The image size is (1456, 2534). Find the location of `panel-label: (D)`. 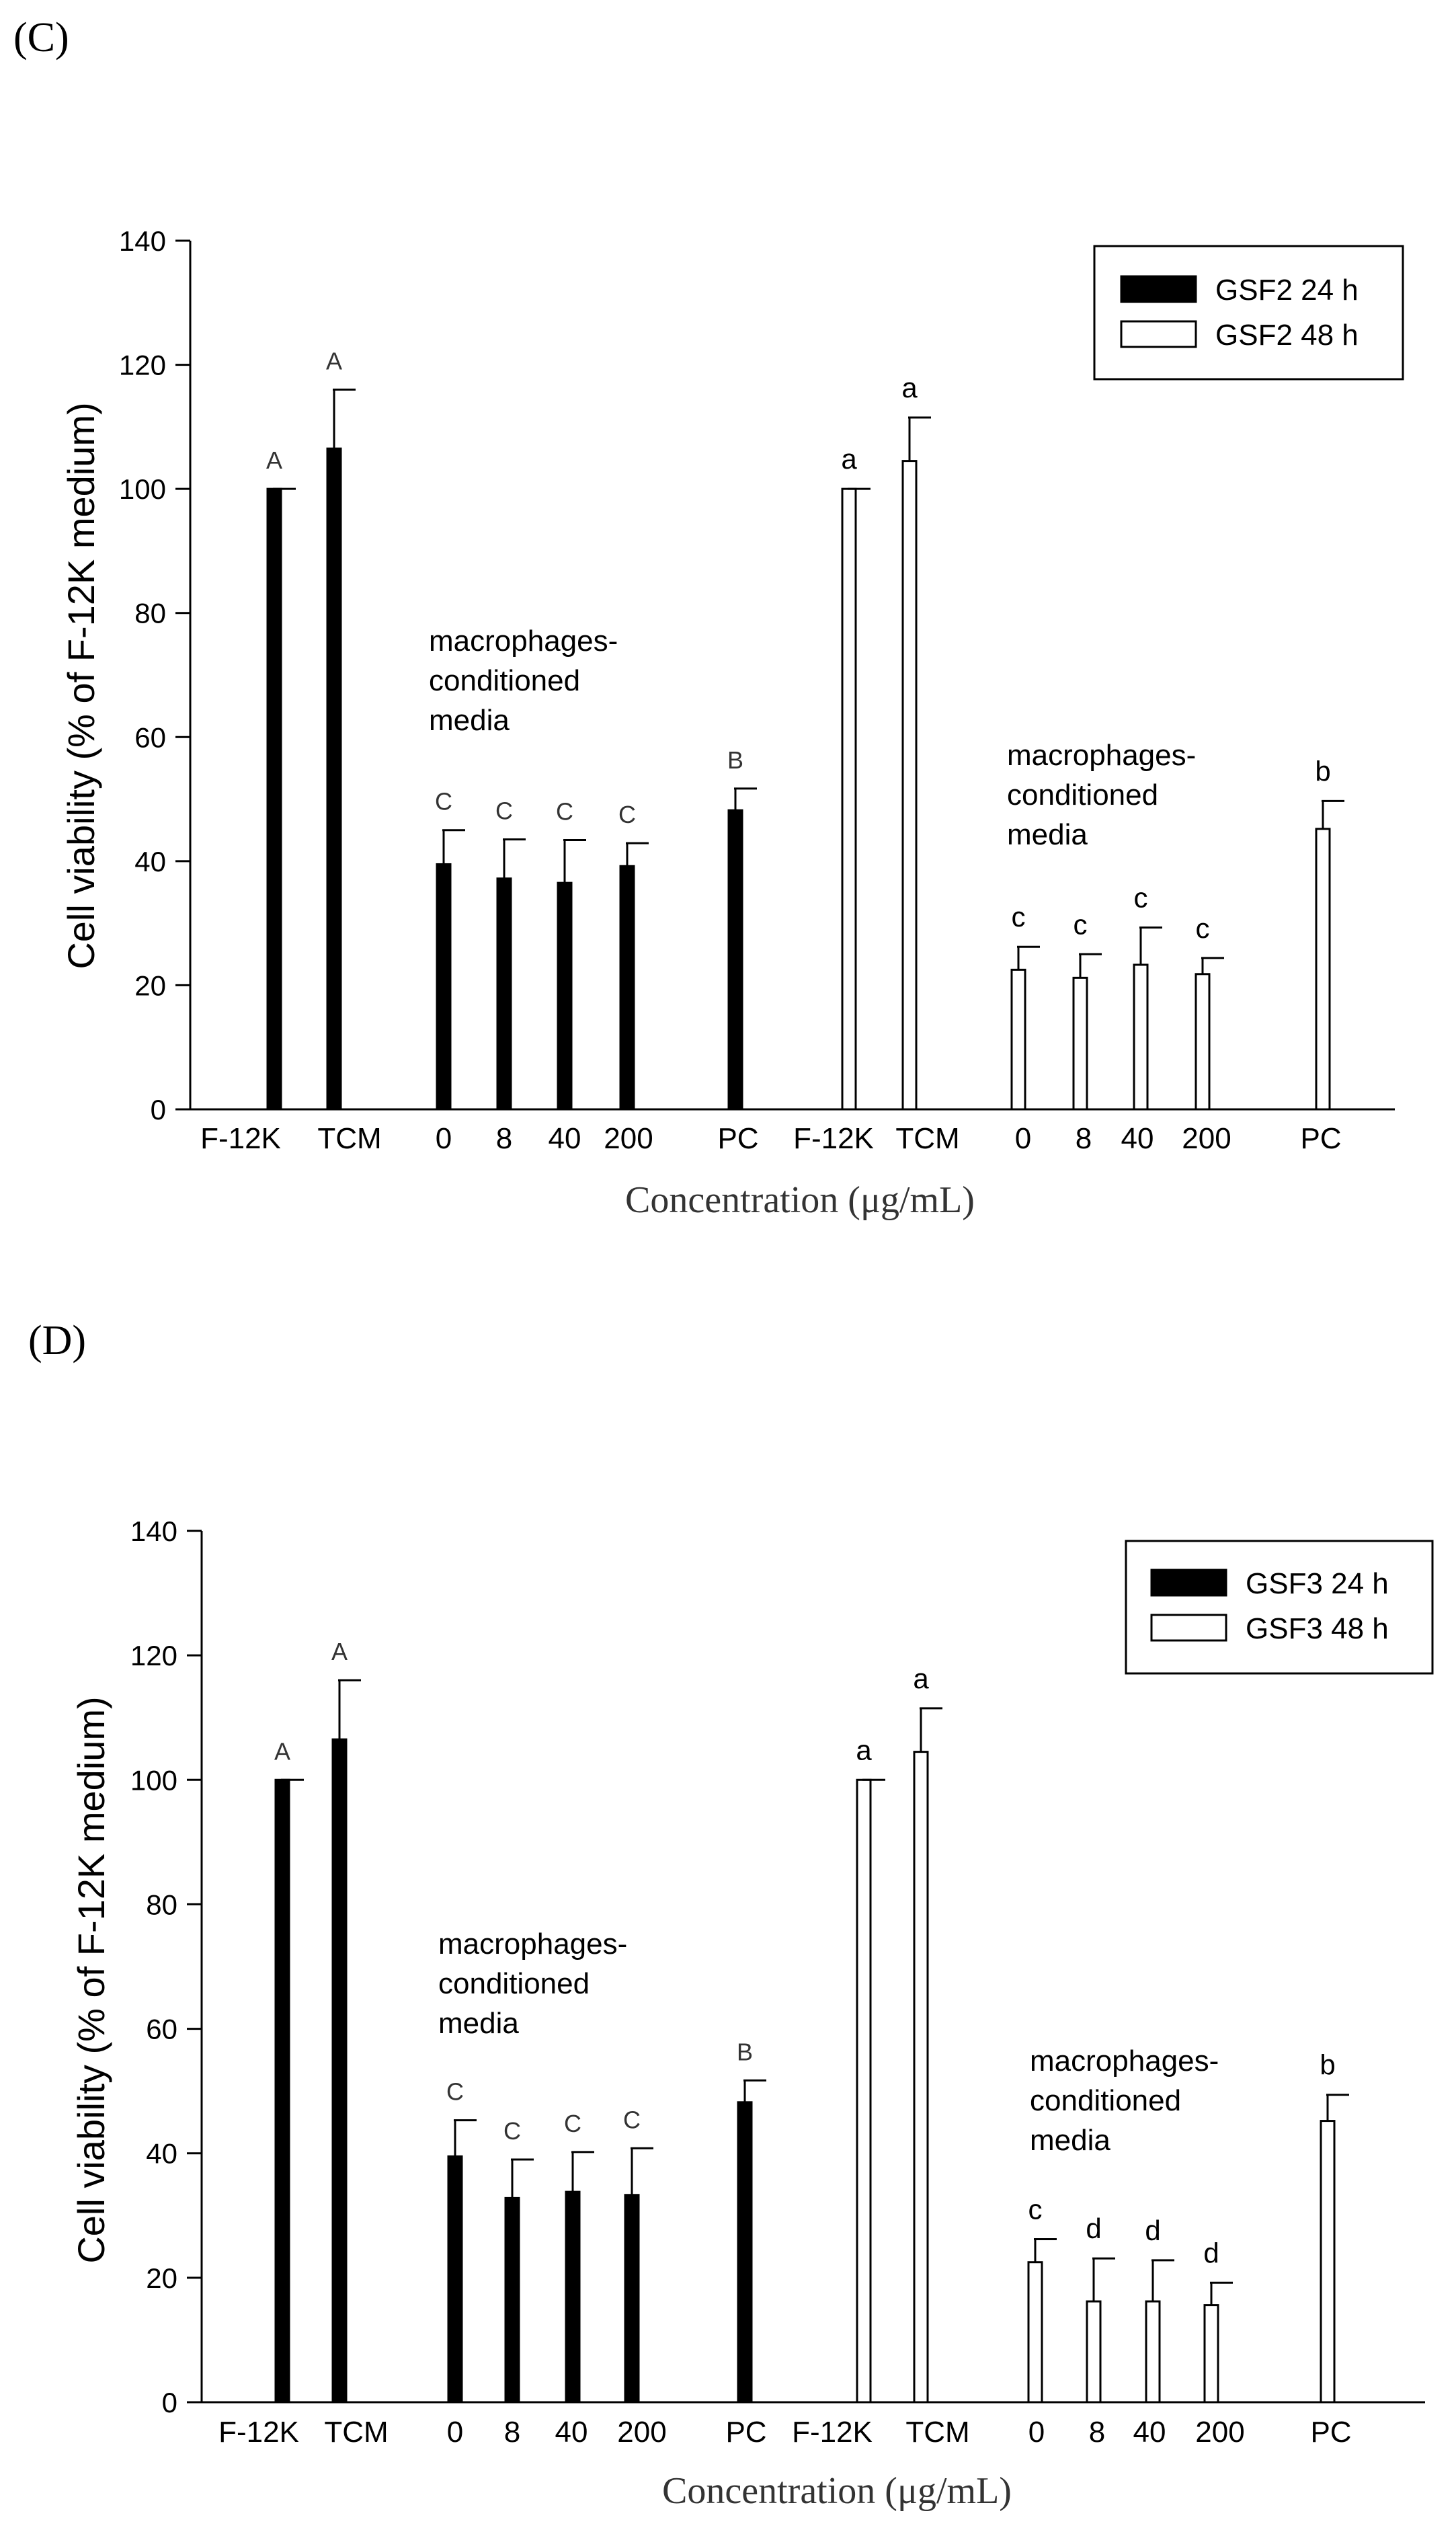

panel-label: (D) is located at coordinates (57, 1340).